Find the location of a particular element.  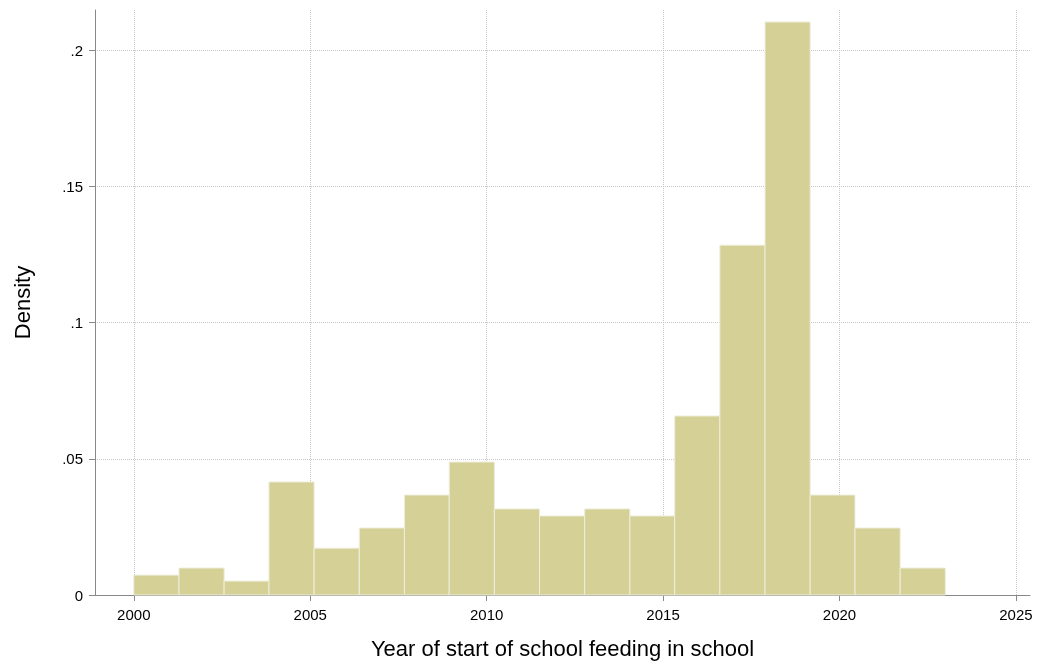

y-tick-label: .05 is located at coordinates (72, 459).